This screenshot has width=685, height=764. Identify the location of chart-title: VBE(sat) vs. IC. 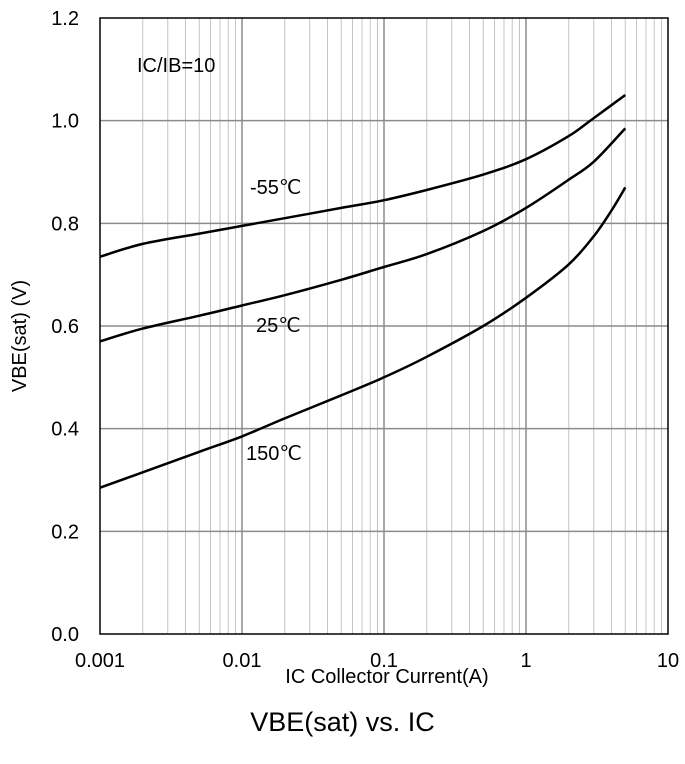
(342, 722).